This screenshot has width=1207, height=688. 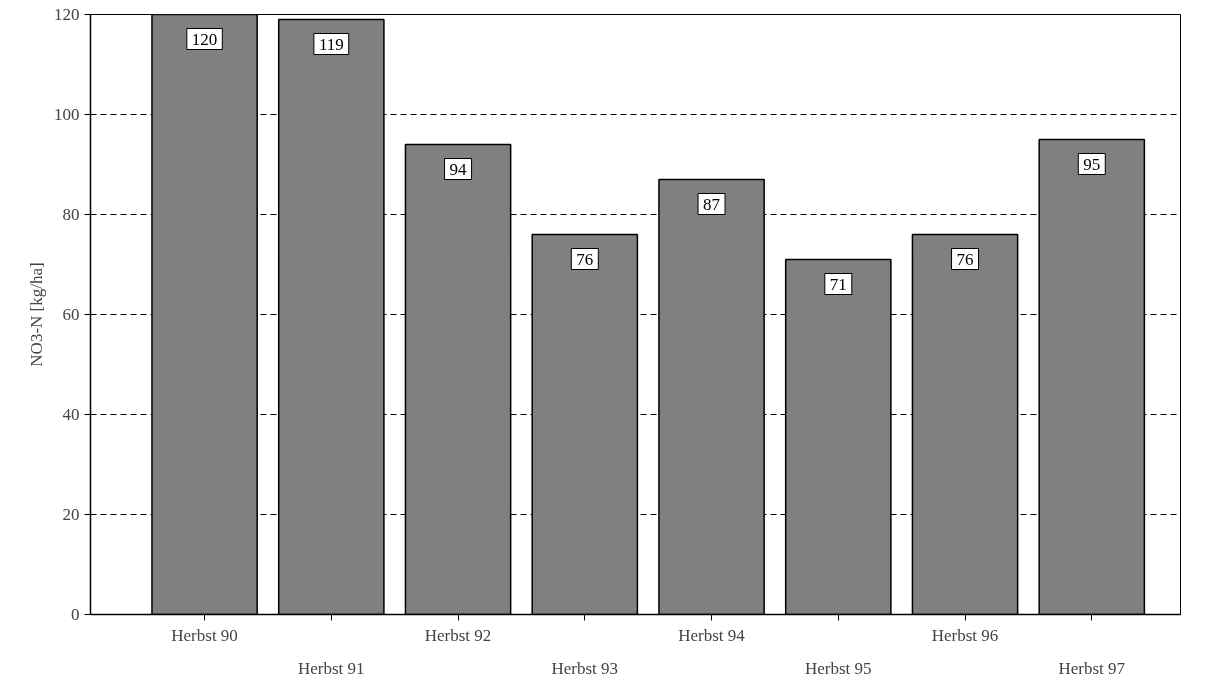 I want to click on data-label: 94, so click(x=458, y=169).